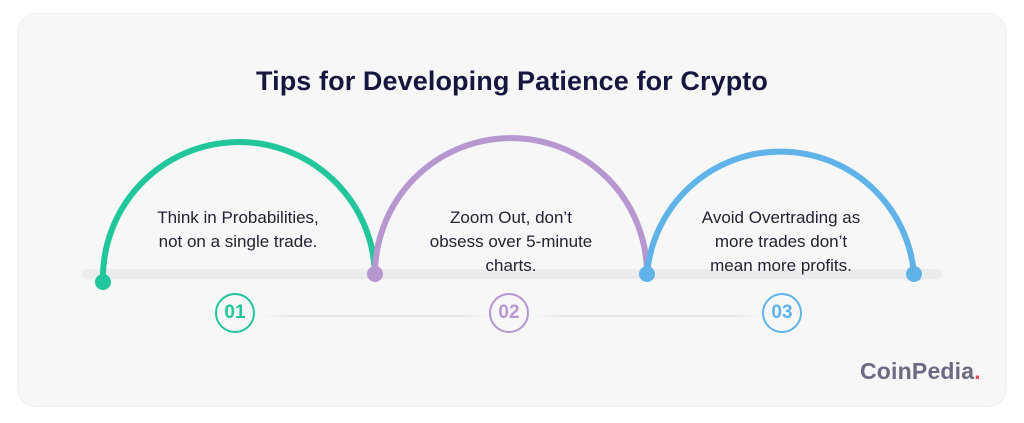  What do you see at coordinates (781, 265) in the screenshot?
I see `tip-3-line-3: mean more profits.` at bounding box center [781, 265].